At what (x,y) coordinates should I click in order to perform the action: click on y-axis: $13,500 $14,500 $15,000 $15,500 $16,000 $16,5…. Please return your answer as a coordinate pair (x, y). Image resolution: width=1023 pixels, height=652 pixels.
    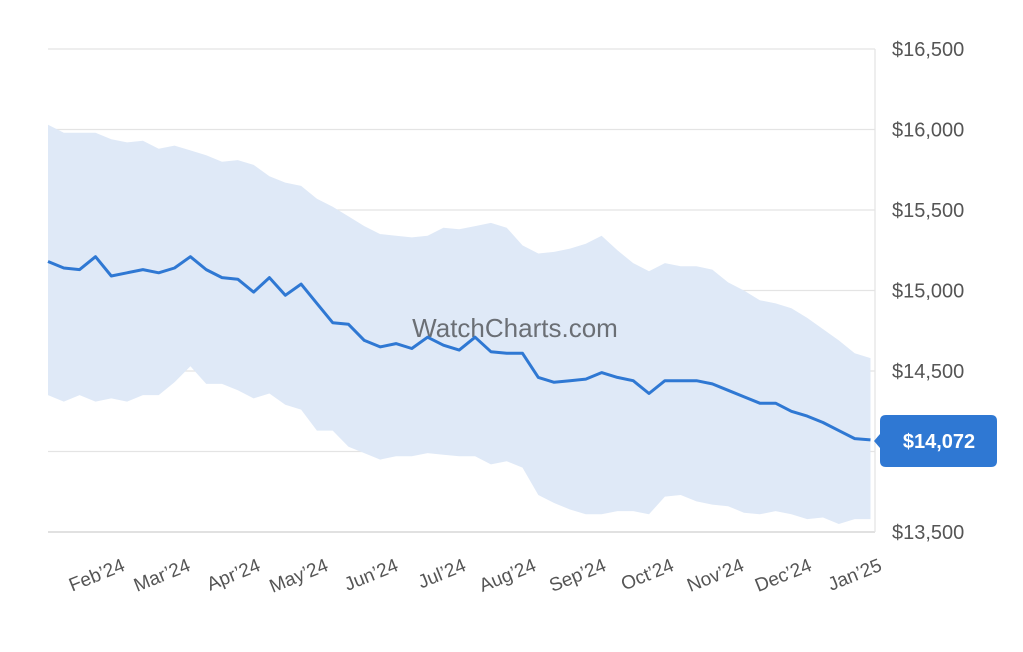
    Looking at the image, I should click on (928, 291).